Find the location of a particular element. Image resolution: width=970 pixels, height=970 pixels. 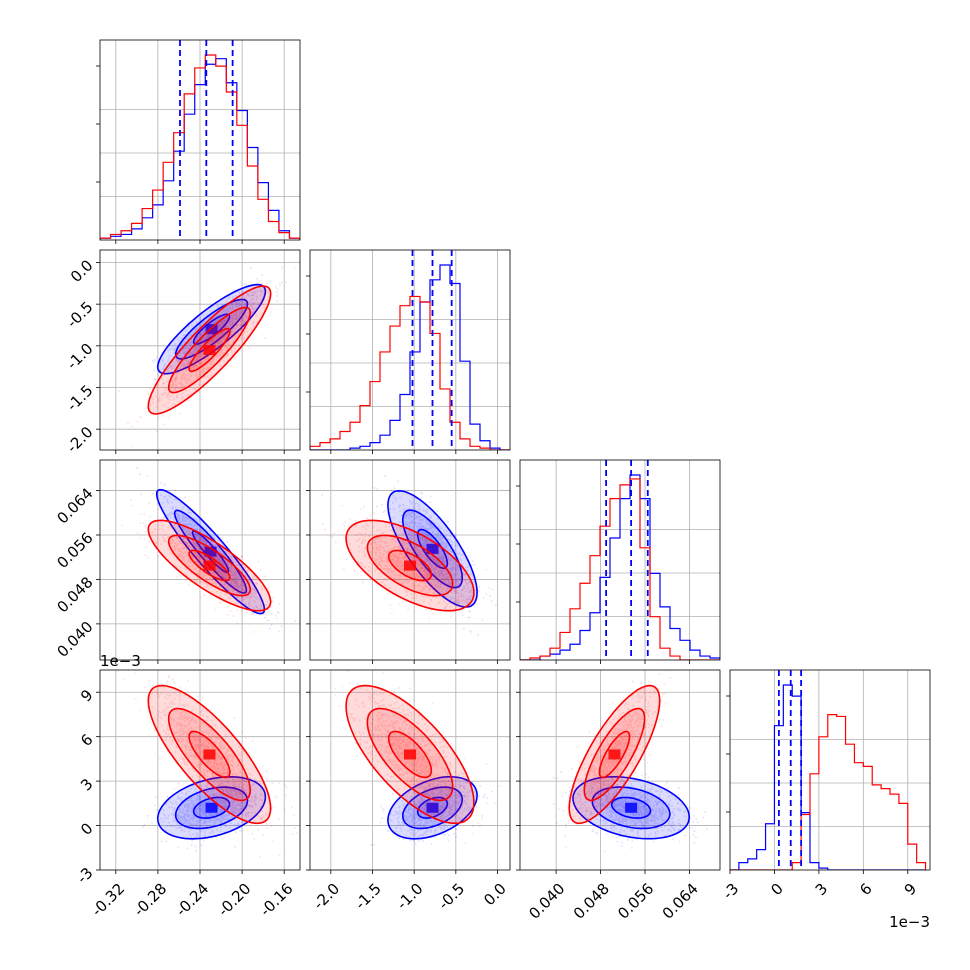

x-tick-label: 3 is located at coordinates (821, 889).